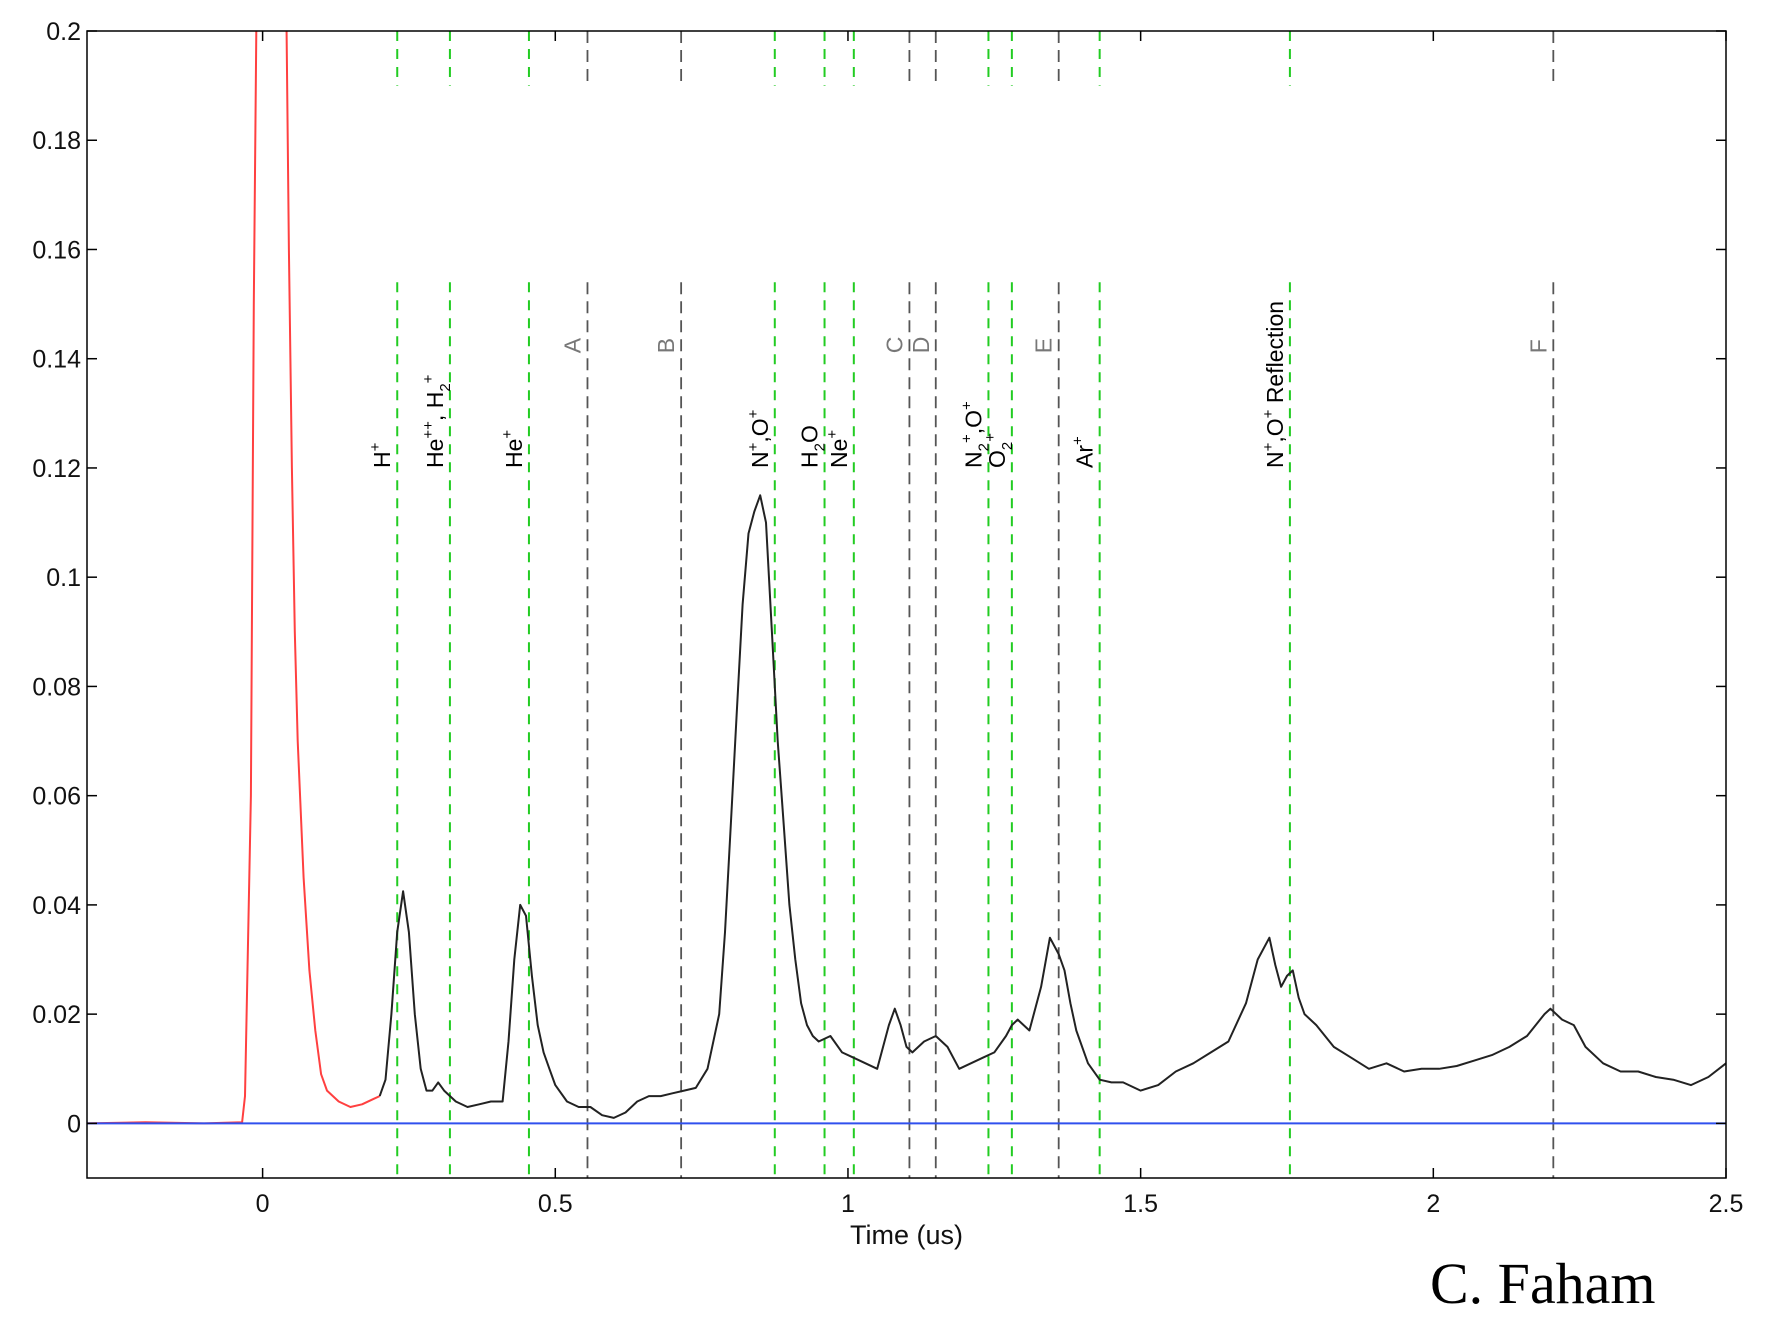 The width and height of the screenshot is (1766, 1332). Describe the element at coordinates (234, 578) in the screenshot. I see `series-line` at that location.